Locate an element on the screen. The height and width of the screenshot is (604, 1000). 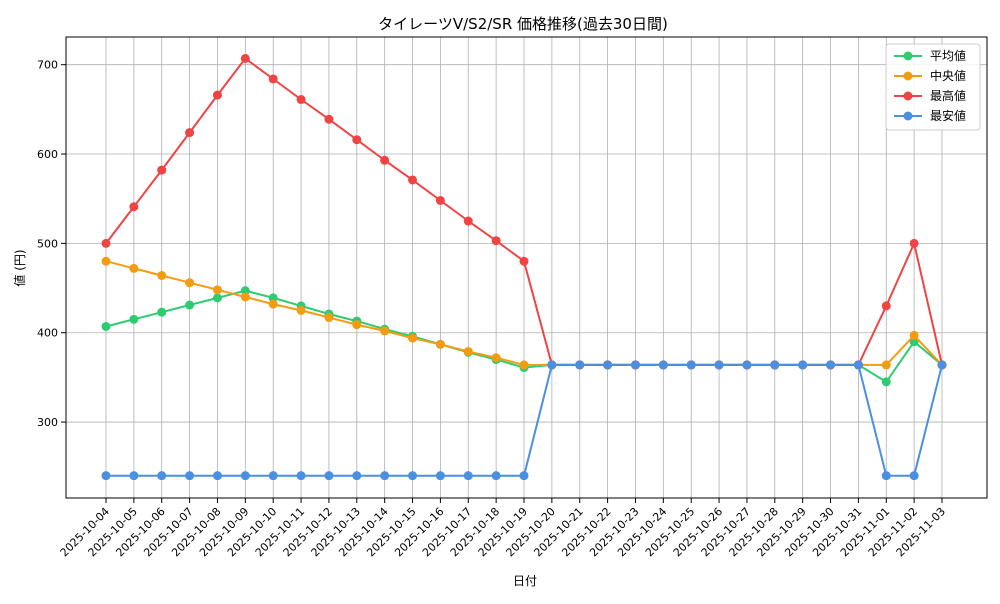
y-tick-label: 500 is located at coordinates (47, 243).